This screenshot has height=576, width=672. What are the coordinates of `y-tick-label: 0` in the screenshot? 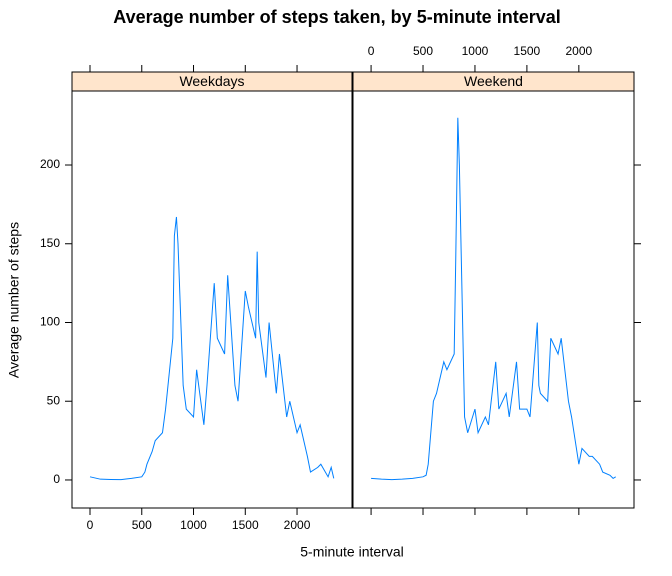 It's located at (56, 479).